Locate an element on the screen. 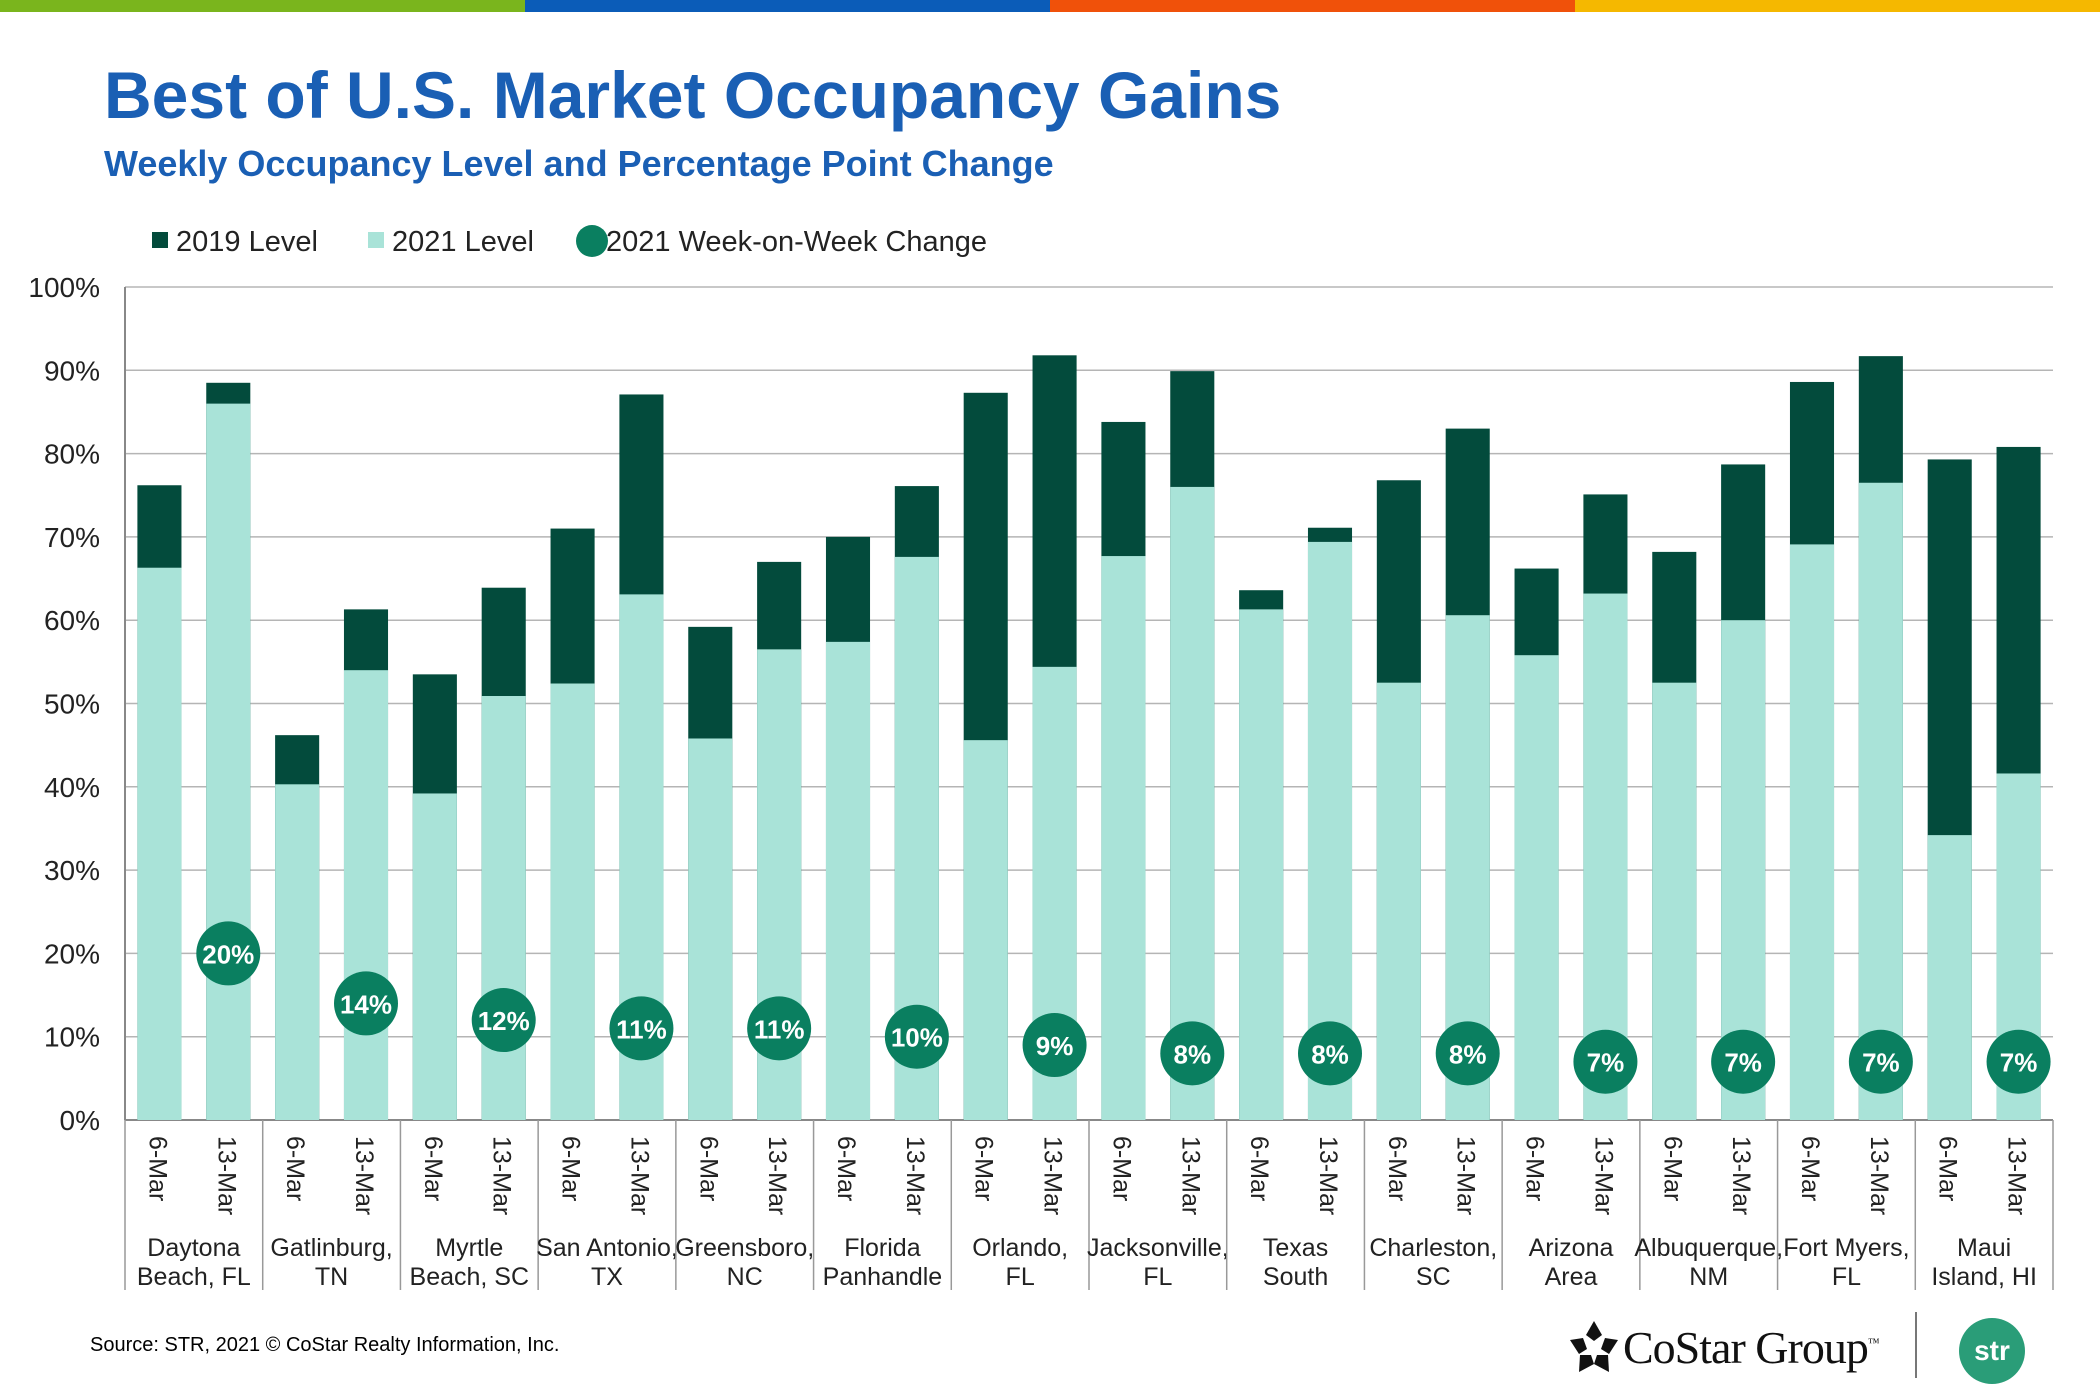 This screenshot has width=2100, height=1400. y-tick-label: 50% is located at coordinates (72, 704).